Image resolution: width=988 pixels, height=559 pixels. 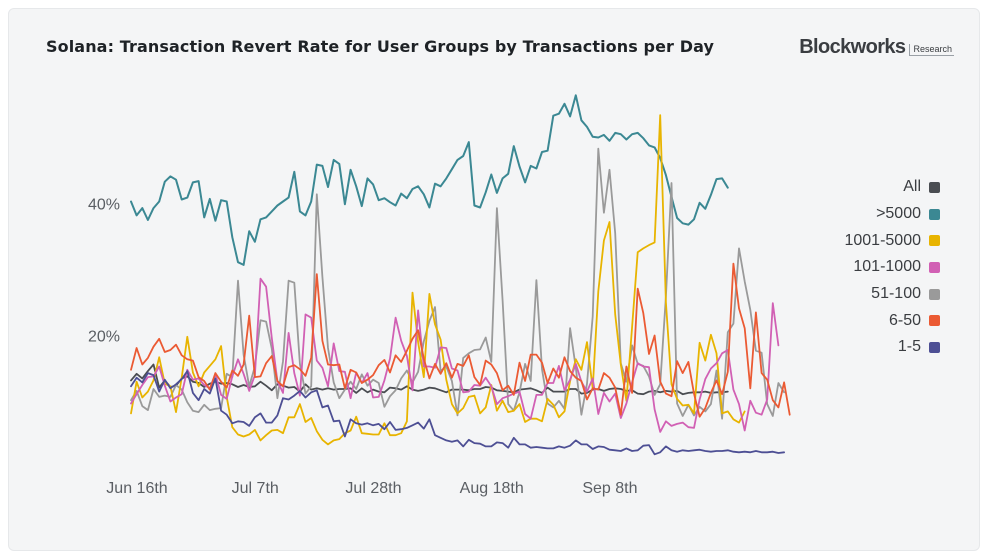 What do you see at coordinates (852, 47) in the screenshot?
I see `brand-name: Blockworks` at bounding box center [852, 47].